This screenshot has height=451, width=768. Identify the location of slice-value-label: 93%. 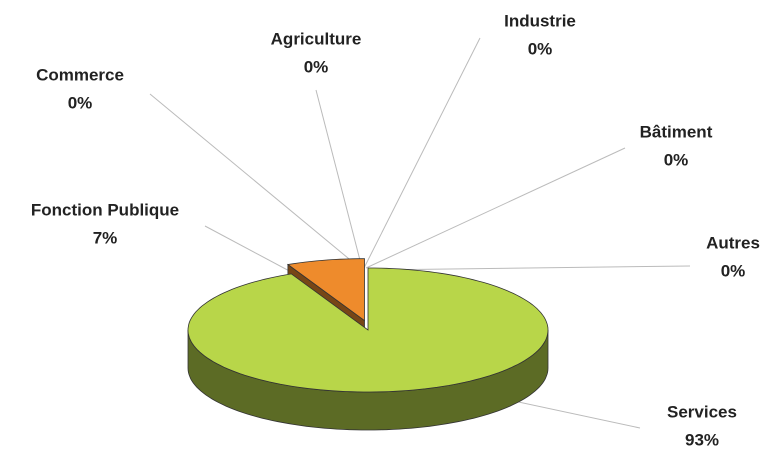
(702, 439).